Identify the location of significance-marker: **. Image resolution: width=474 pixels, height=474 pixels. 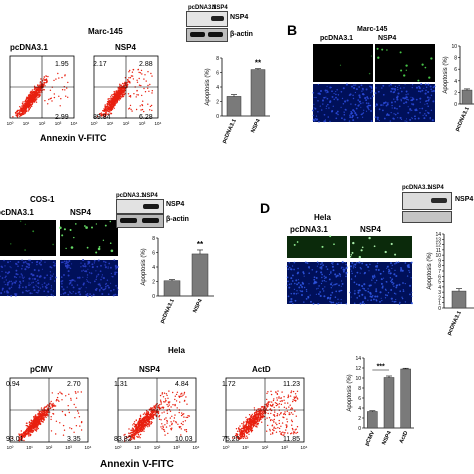
(258, 63).